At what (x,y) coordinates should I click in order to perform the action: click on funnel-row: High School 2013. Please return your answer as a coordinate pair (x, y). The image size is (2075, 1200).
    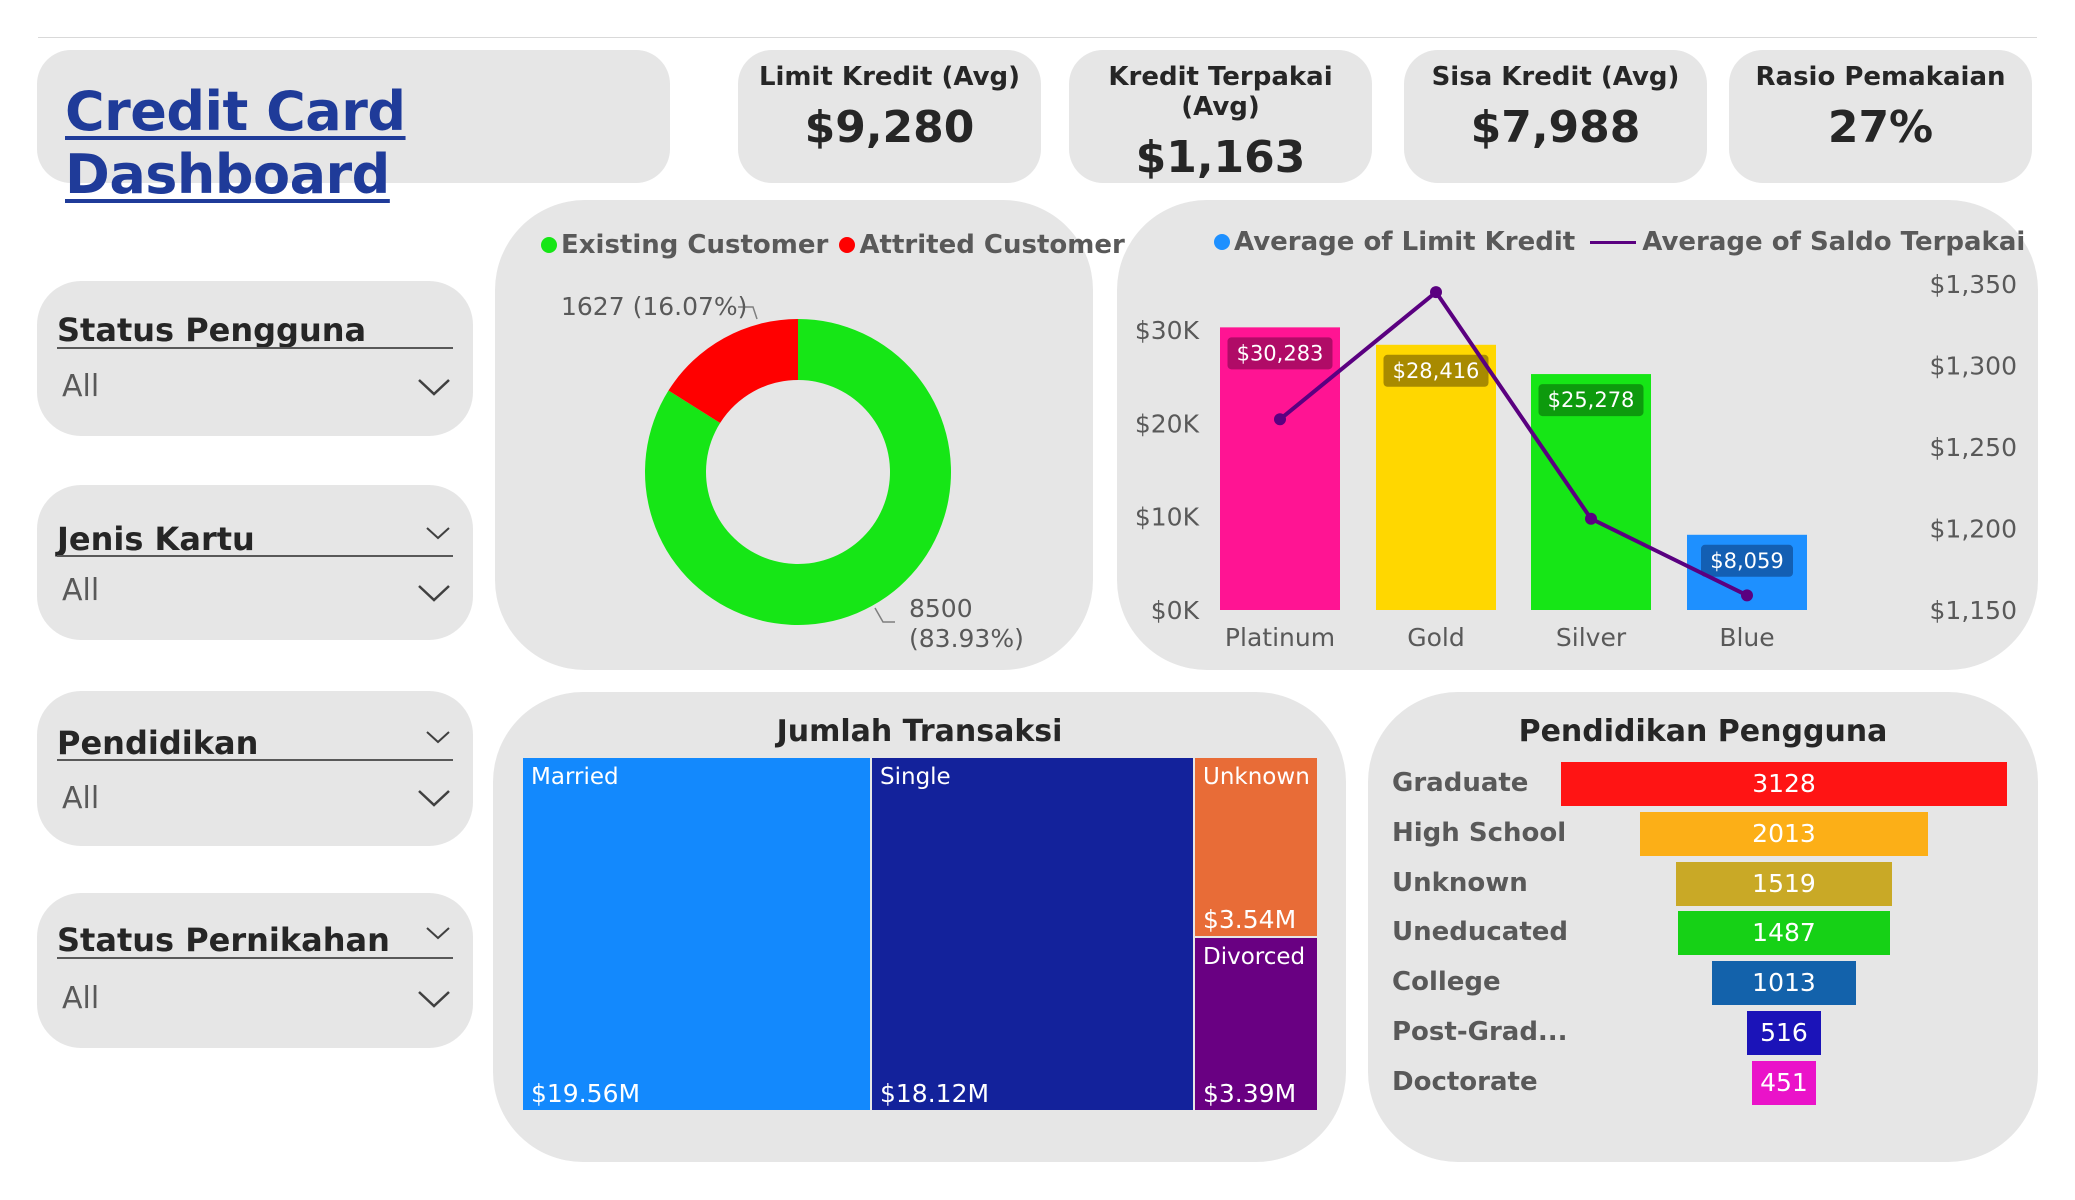
    Looking at the image, I should click on (1703, 834).